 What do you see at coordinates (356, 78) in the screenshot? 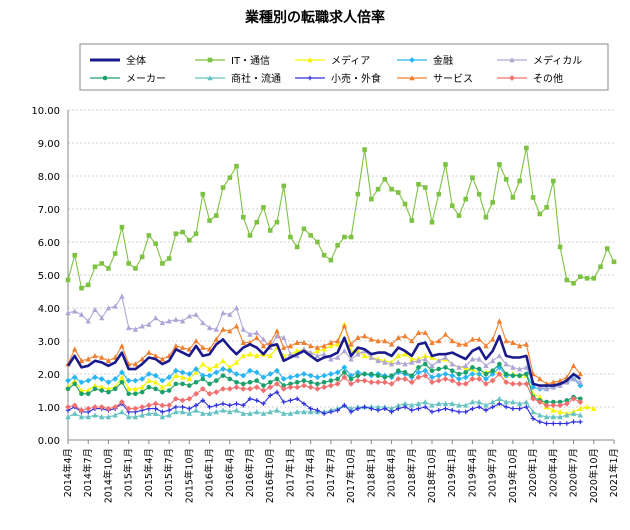
I see `legend-label: 小売・外食` at bounding box center [356, 78].